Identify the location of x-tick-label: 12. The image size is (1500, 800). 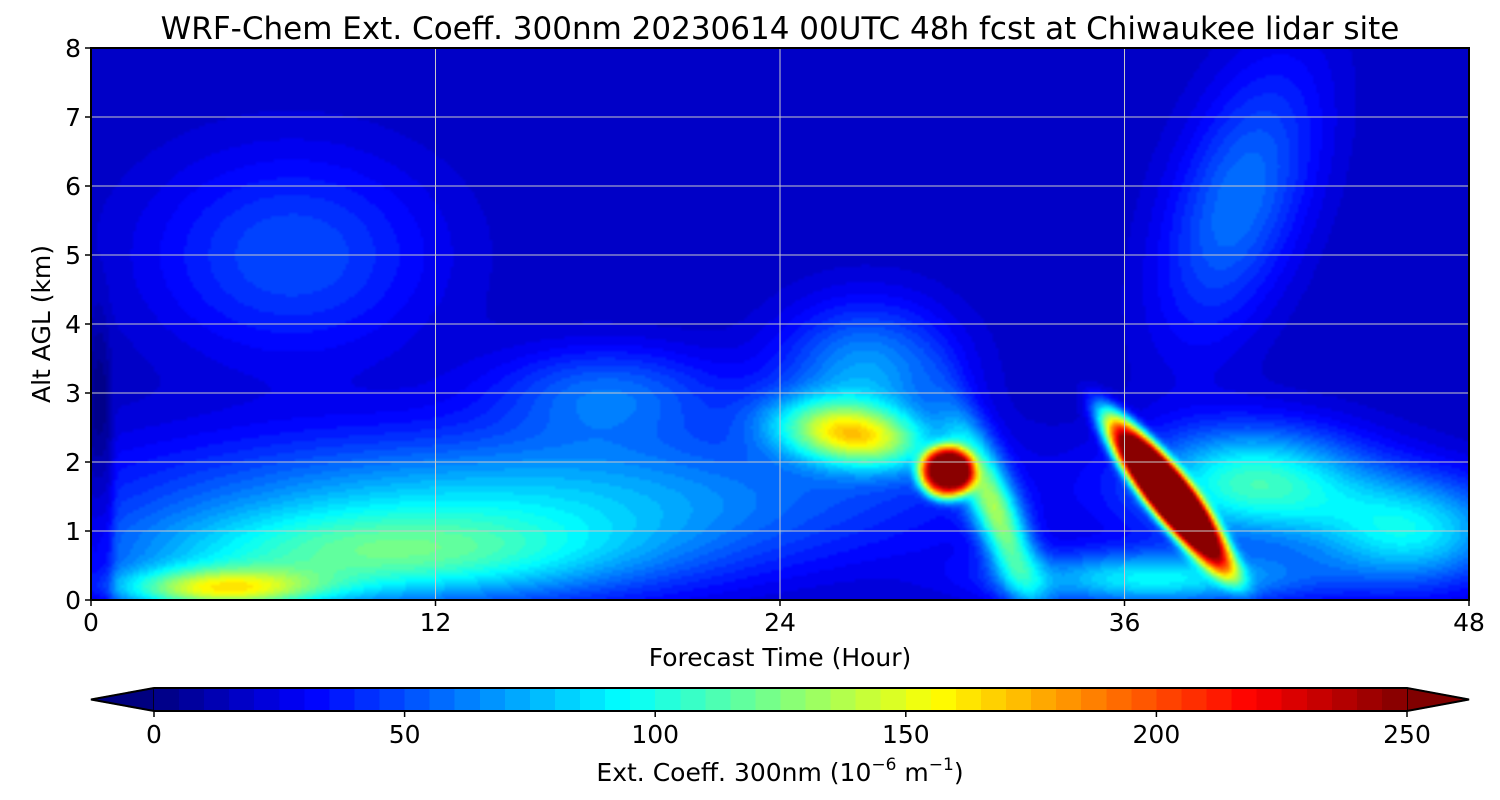
(436, 622).